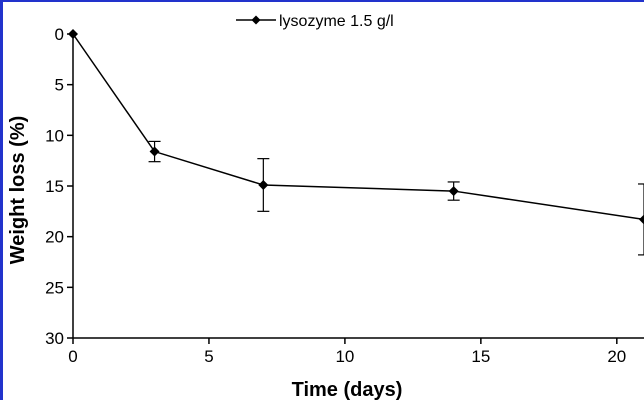 Image resolution: width=644 pixels, height=400 pixels. I want to click on x-tick-label: 5, so click(208, 356).